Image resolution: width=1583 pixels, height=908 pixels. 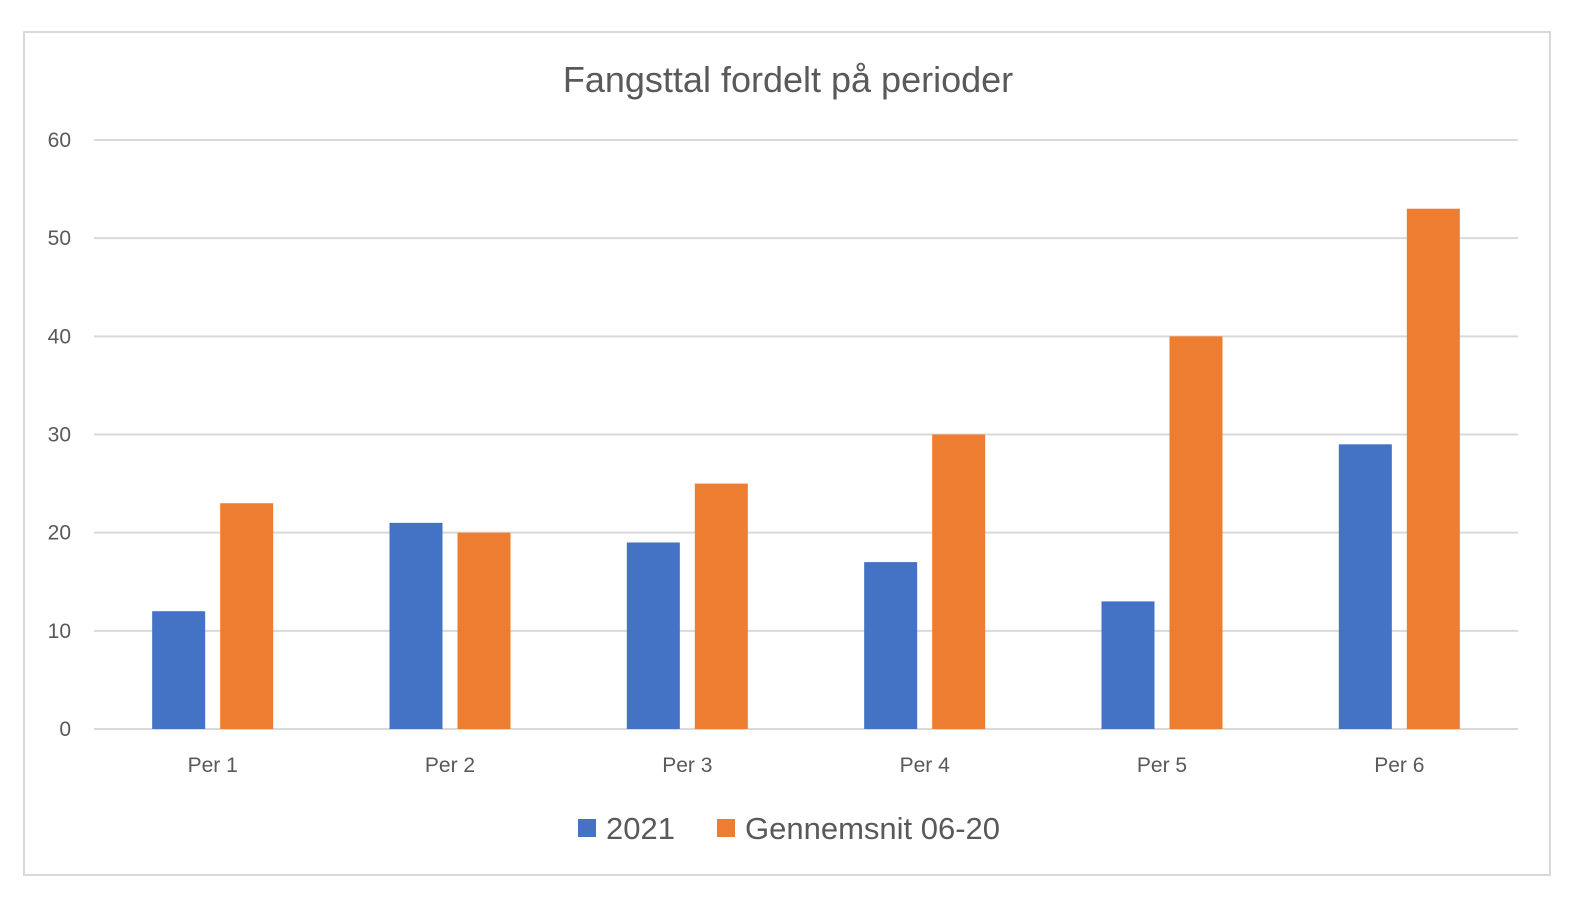 I want to click on x-tick-label: Per 1, so click(x=213, y=765).